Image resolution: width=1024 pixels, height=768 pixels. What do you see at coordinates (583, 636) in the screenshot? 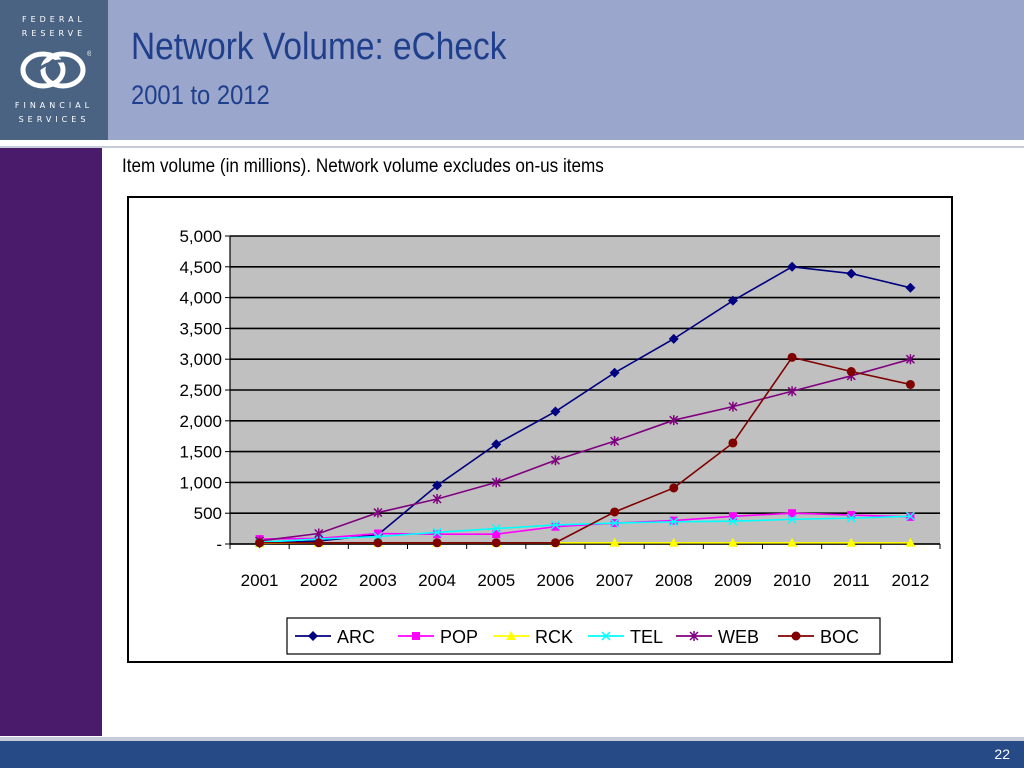
I see `legend: ARC POP RCK TEL WEB BOC` at bounding box center [583, 636].